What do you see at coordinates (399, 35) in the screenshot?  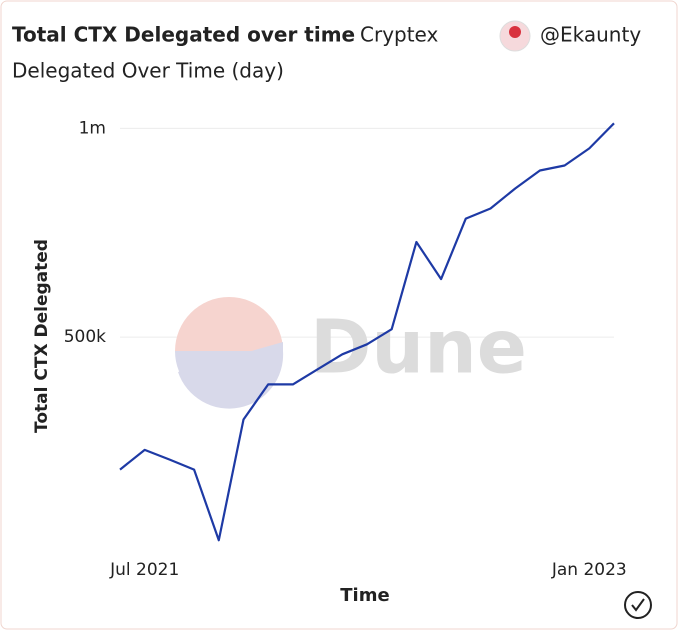 I see `project: Cryptex` at bounding box center [399, 35].